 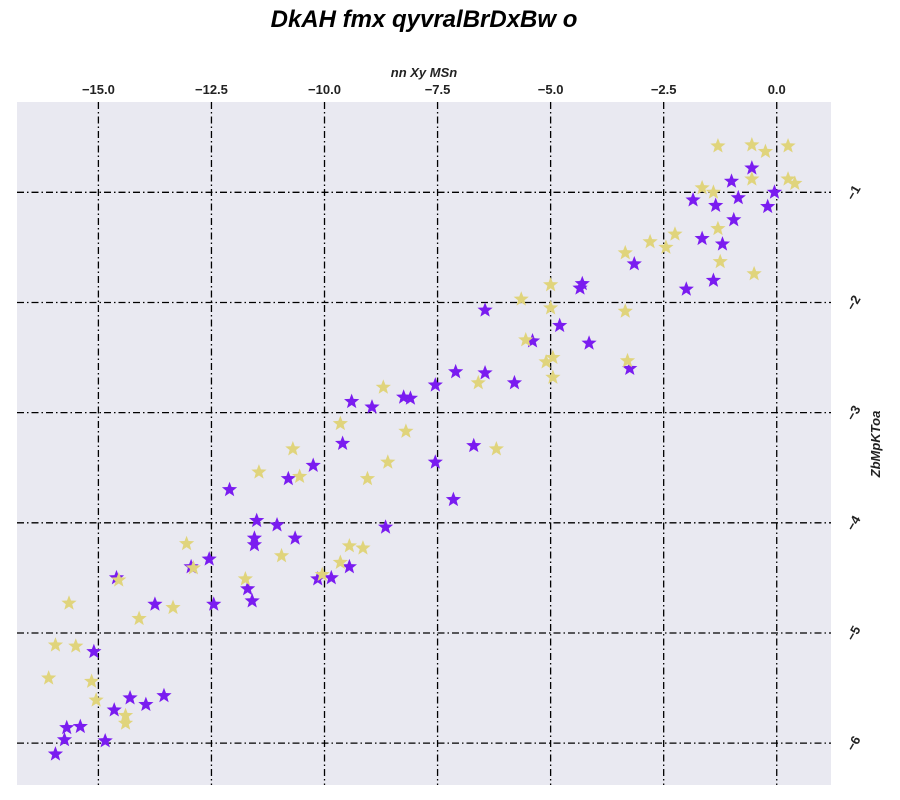 What do you see at coordinates (664, 89) in the screenshot?
I see `x-tick-label: −2.5` at bounding box center [664, 89].